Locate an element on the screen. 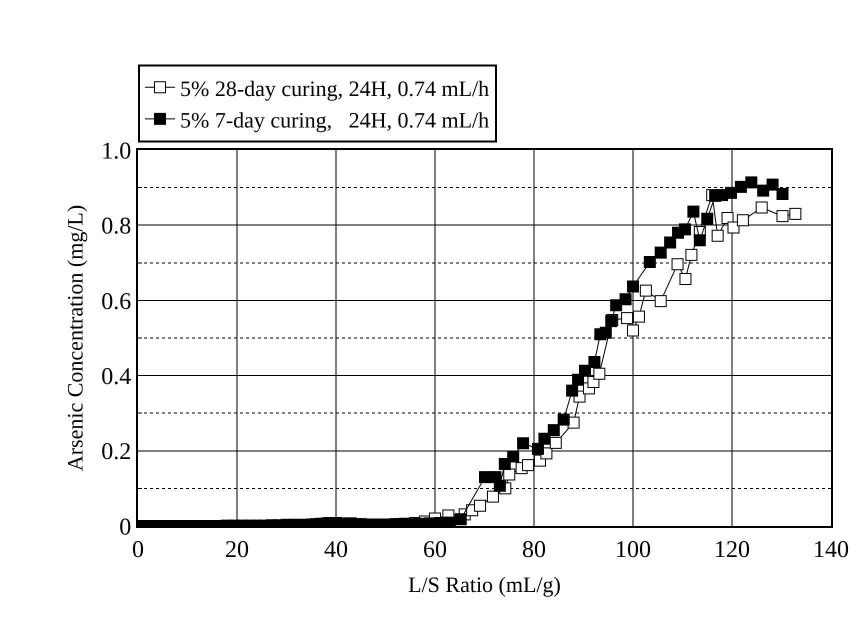  x-axis-title: L/S Ratio (mL/g) is located at coordinates (484, 585).